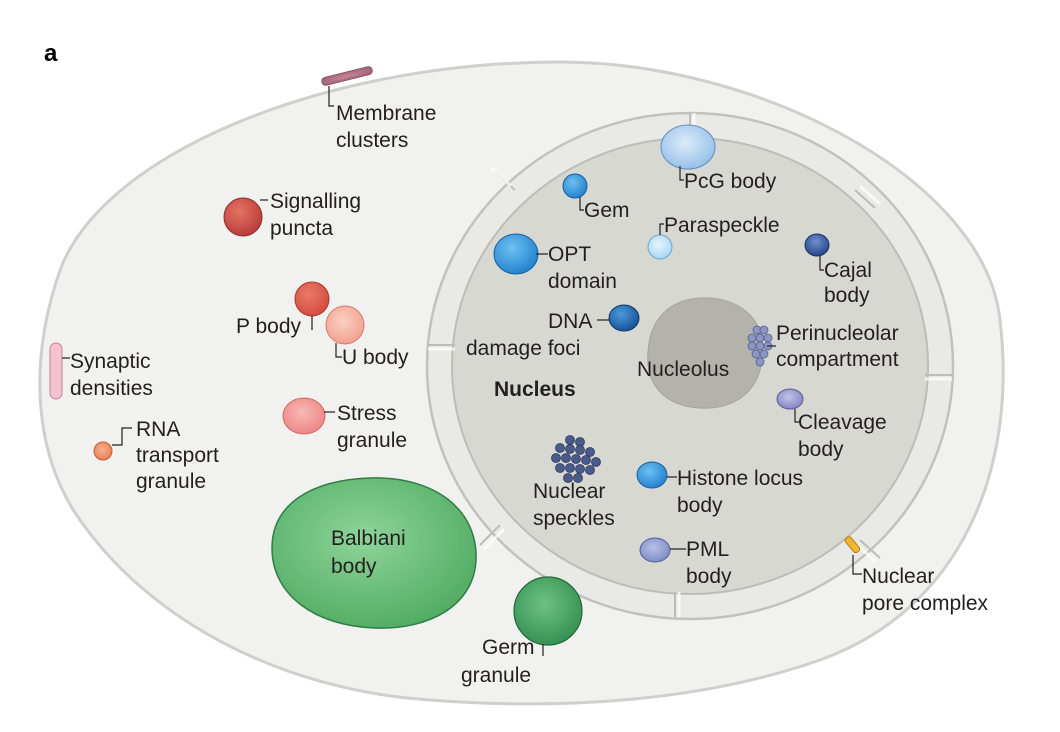 The width and height of the screenshot is (1060, 732). What do you see at coordinates (113, 375) in the screenshot?
I see `synaptic-densities-label: Synaptic densities` at bounding box center [113, 375].